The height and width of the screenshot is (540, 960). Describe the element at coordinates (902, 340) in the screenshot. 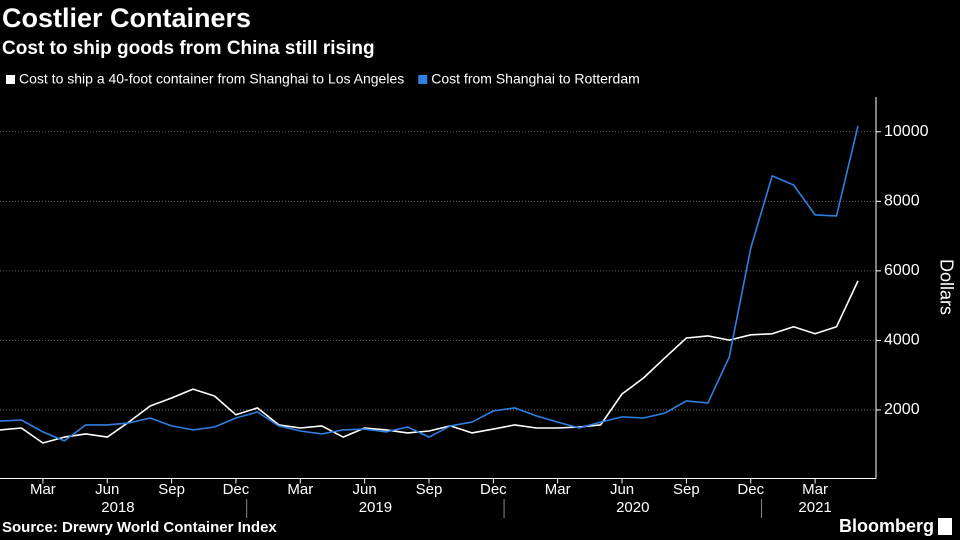

I see `y-tick-label: 4000` at that location.